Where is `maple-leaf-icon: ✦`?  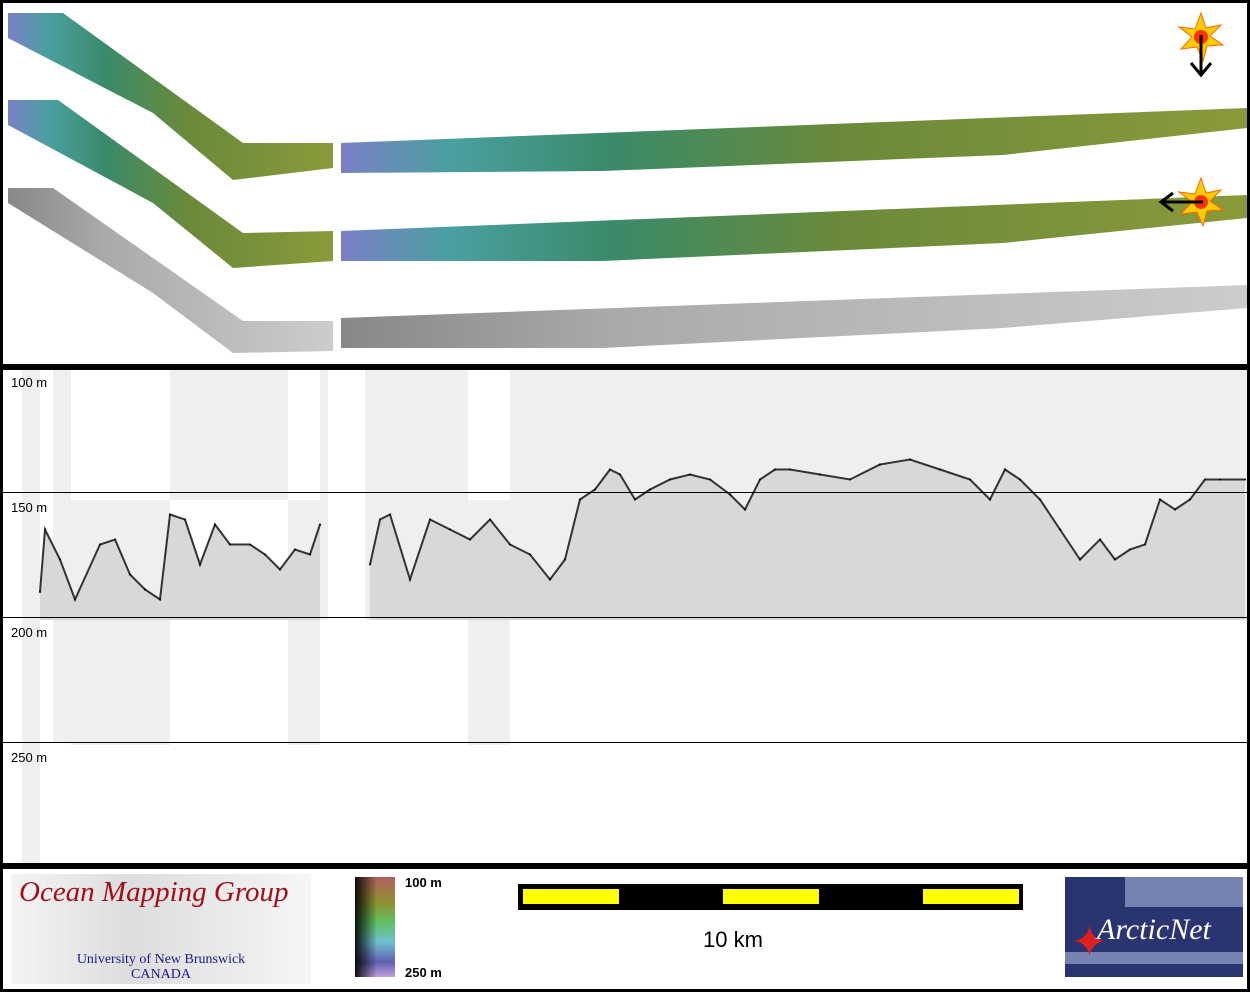
maple-leaf-icon: ✦ is located at coordinates (1089, 942).